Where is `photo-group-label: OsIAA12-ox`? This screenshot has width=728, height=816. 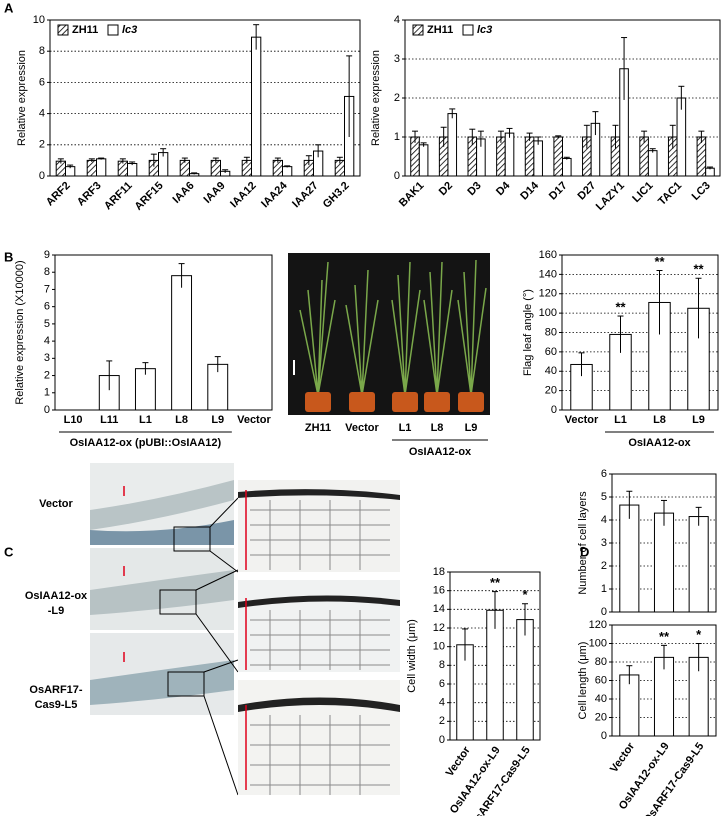
photo-group-label: OsIAA12-ox is located at coordinates (440, 452).